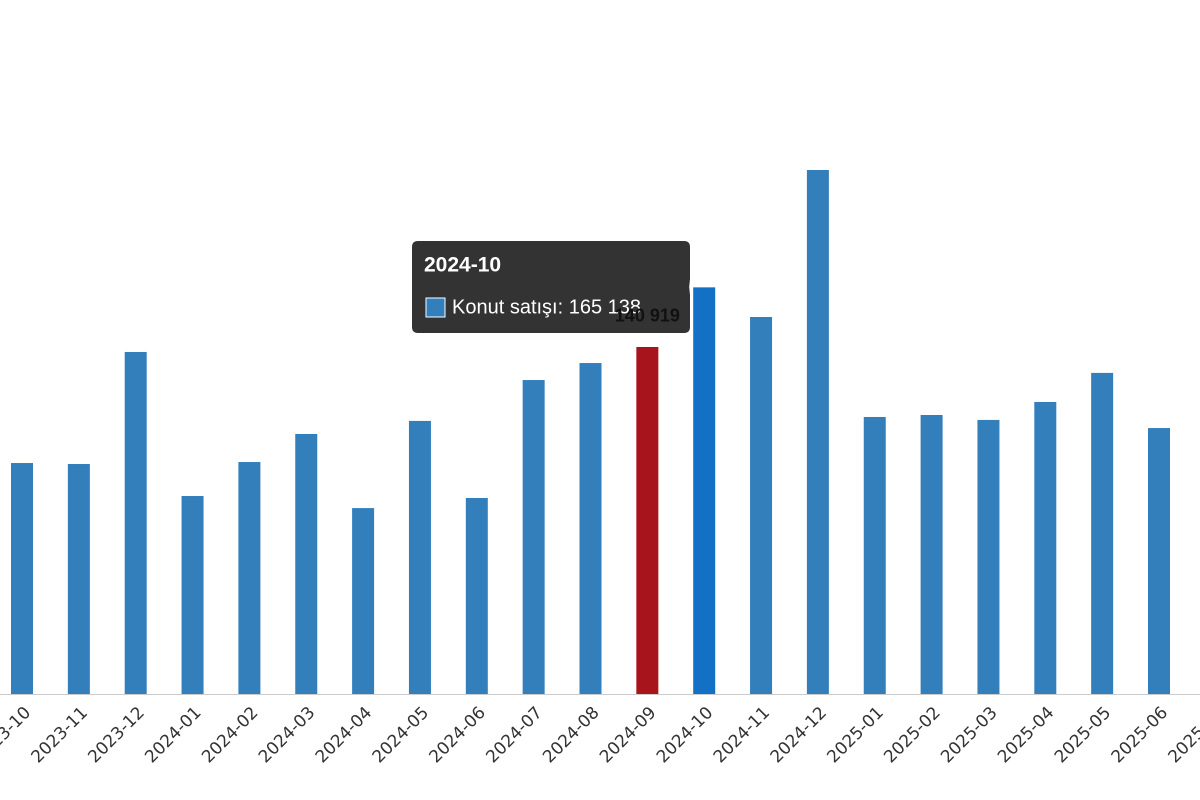 This screenshot has width=1200, height=800. Describe the element at coordinates (462, 265) in the screenshot. I see `tooltip-title: 2024-10` at that location.